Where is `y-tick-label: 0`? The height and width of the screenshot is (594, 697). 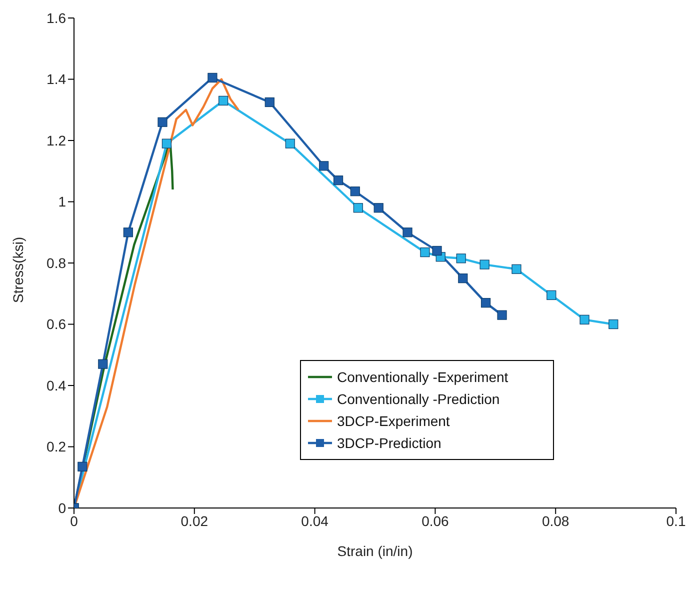 y-tick-label: 0 is located at coordinates (62, 508).